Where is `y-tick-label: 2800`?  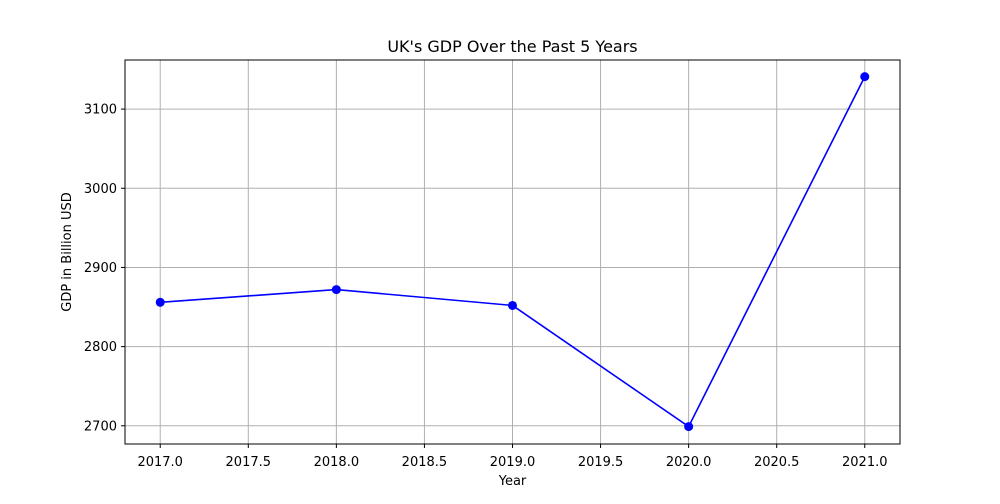
y-tick-label: 2800 is located at coordinates (100, 347).